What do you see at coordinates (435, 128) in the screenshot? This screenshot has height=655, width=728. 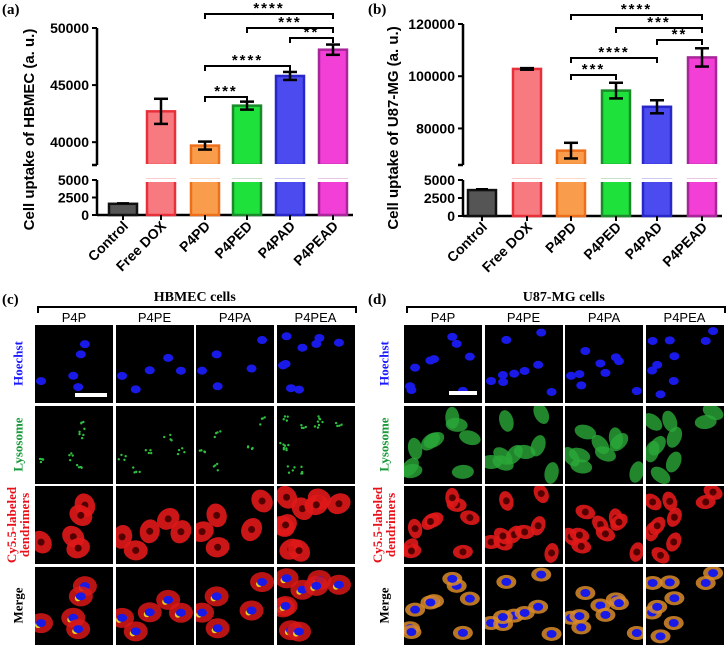 I see `y-tick-label: 80000` at bounding box center [435, 128].